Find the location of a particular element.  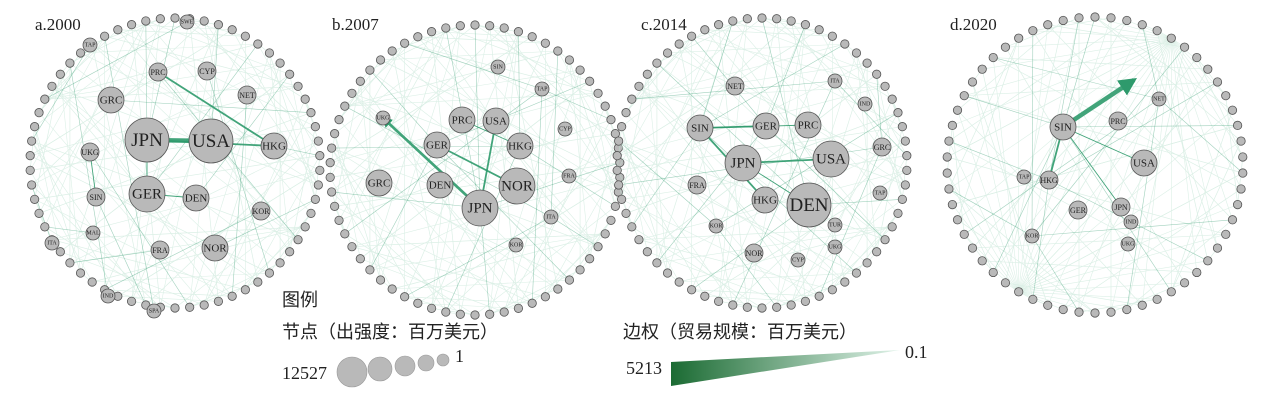

node-sin: SIN is located at coordinates (1063, 127).